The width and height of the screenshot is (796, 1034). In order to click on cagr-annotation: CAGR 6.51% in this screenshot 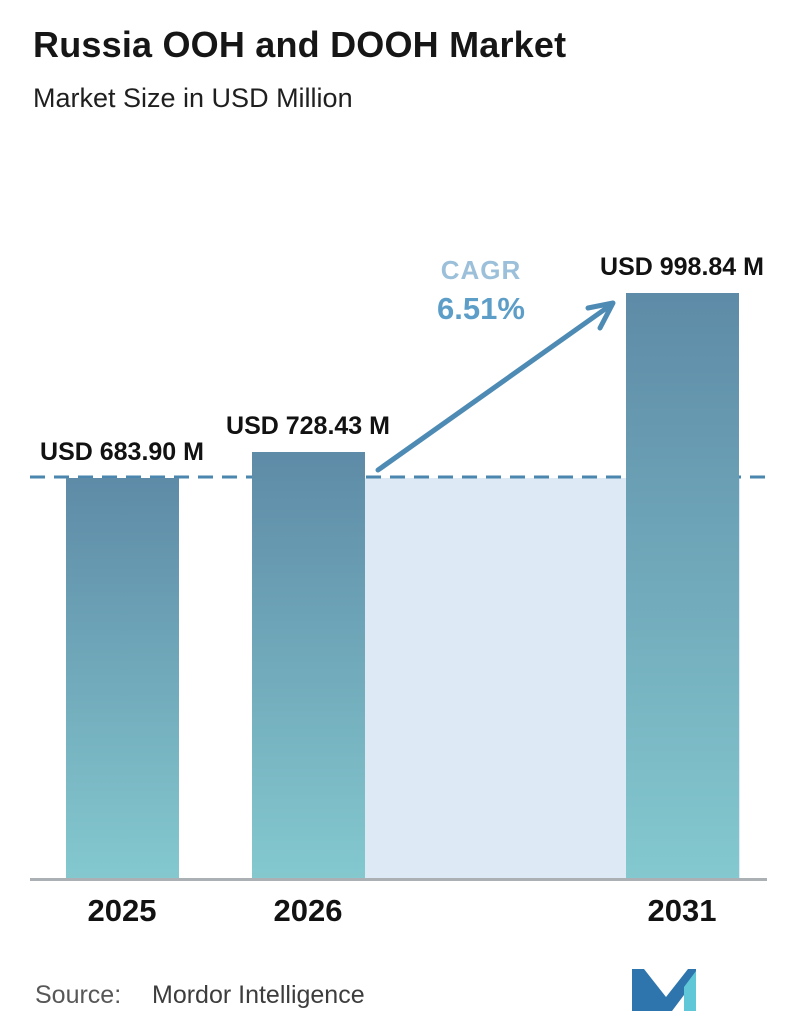, I will do `click(481, 291)`.